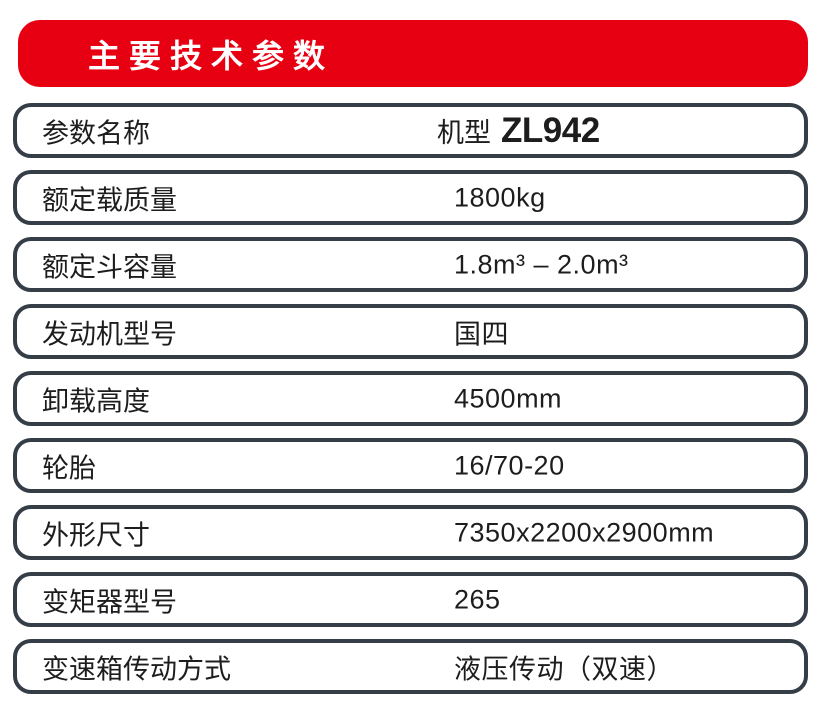 The height and width of the screenshot is (709, 827). Describe the element at coordinates (109, 200) in the screenshot. I see `row-label: 额定载质量` at that location.